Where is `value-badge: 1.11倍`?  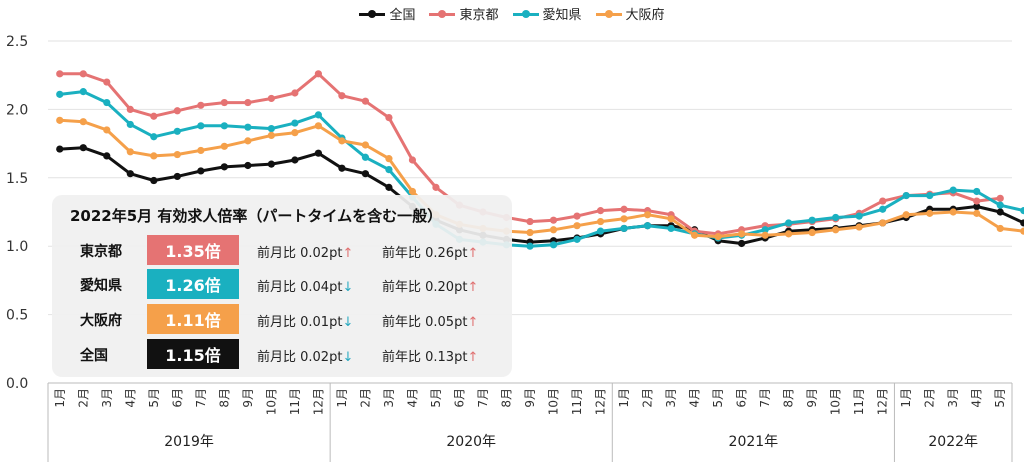 value-badge: 1.11倍 is located at coordinates (193, 319).